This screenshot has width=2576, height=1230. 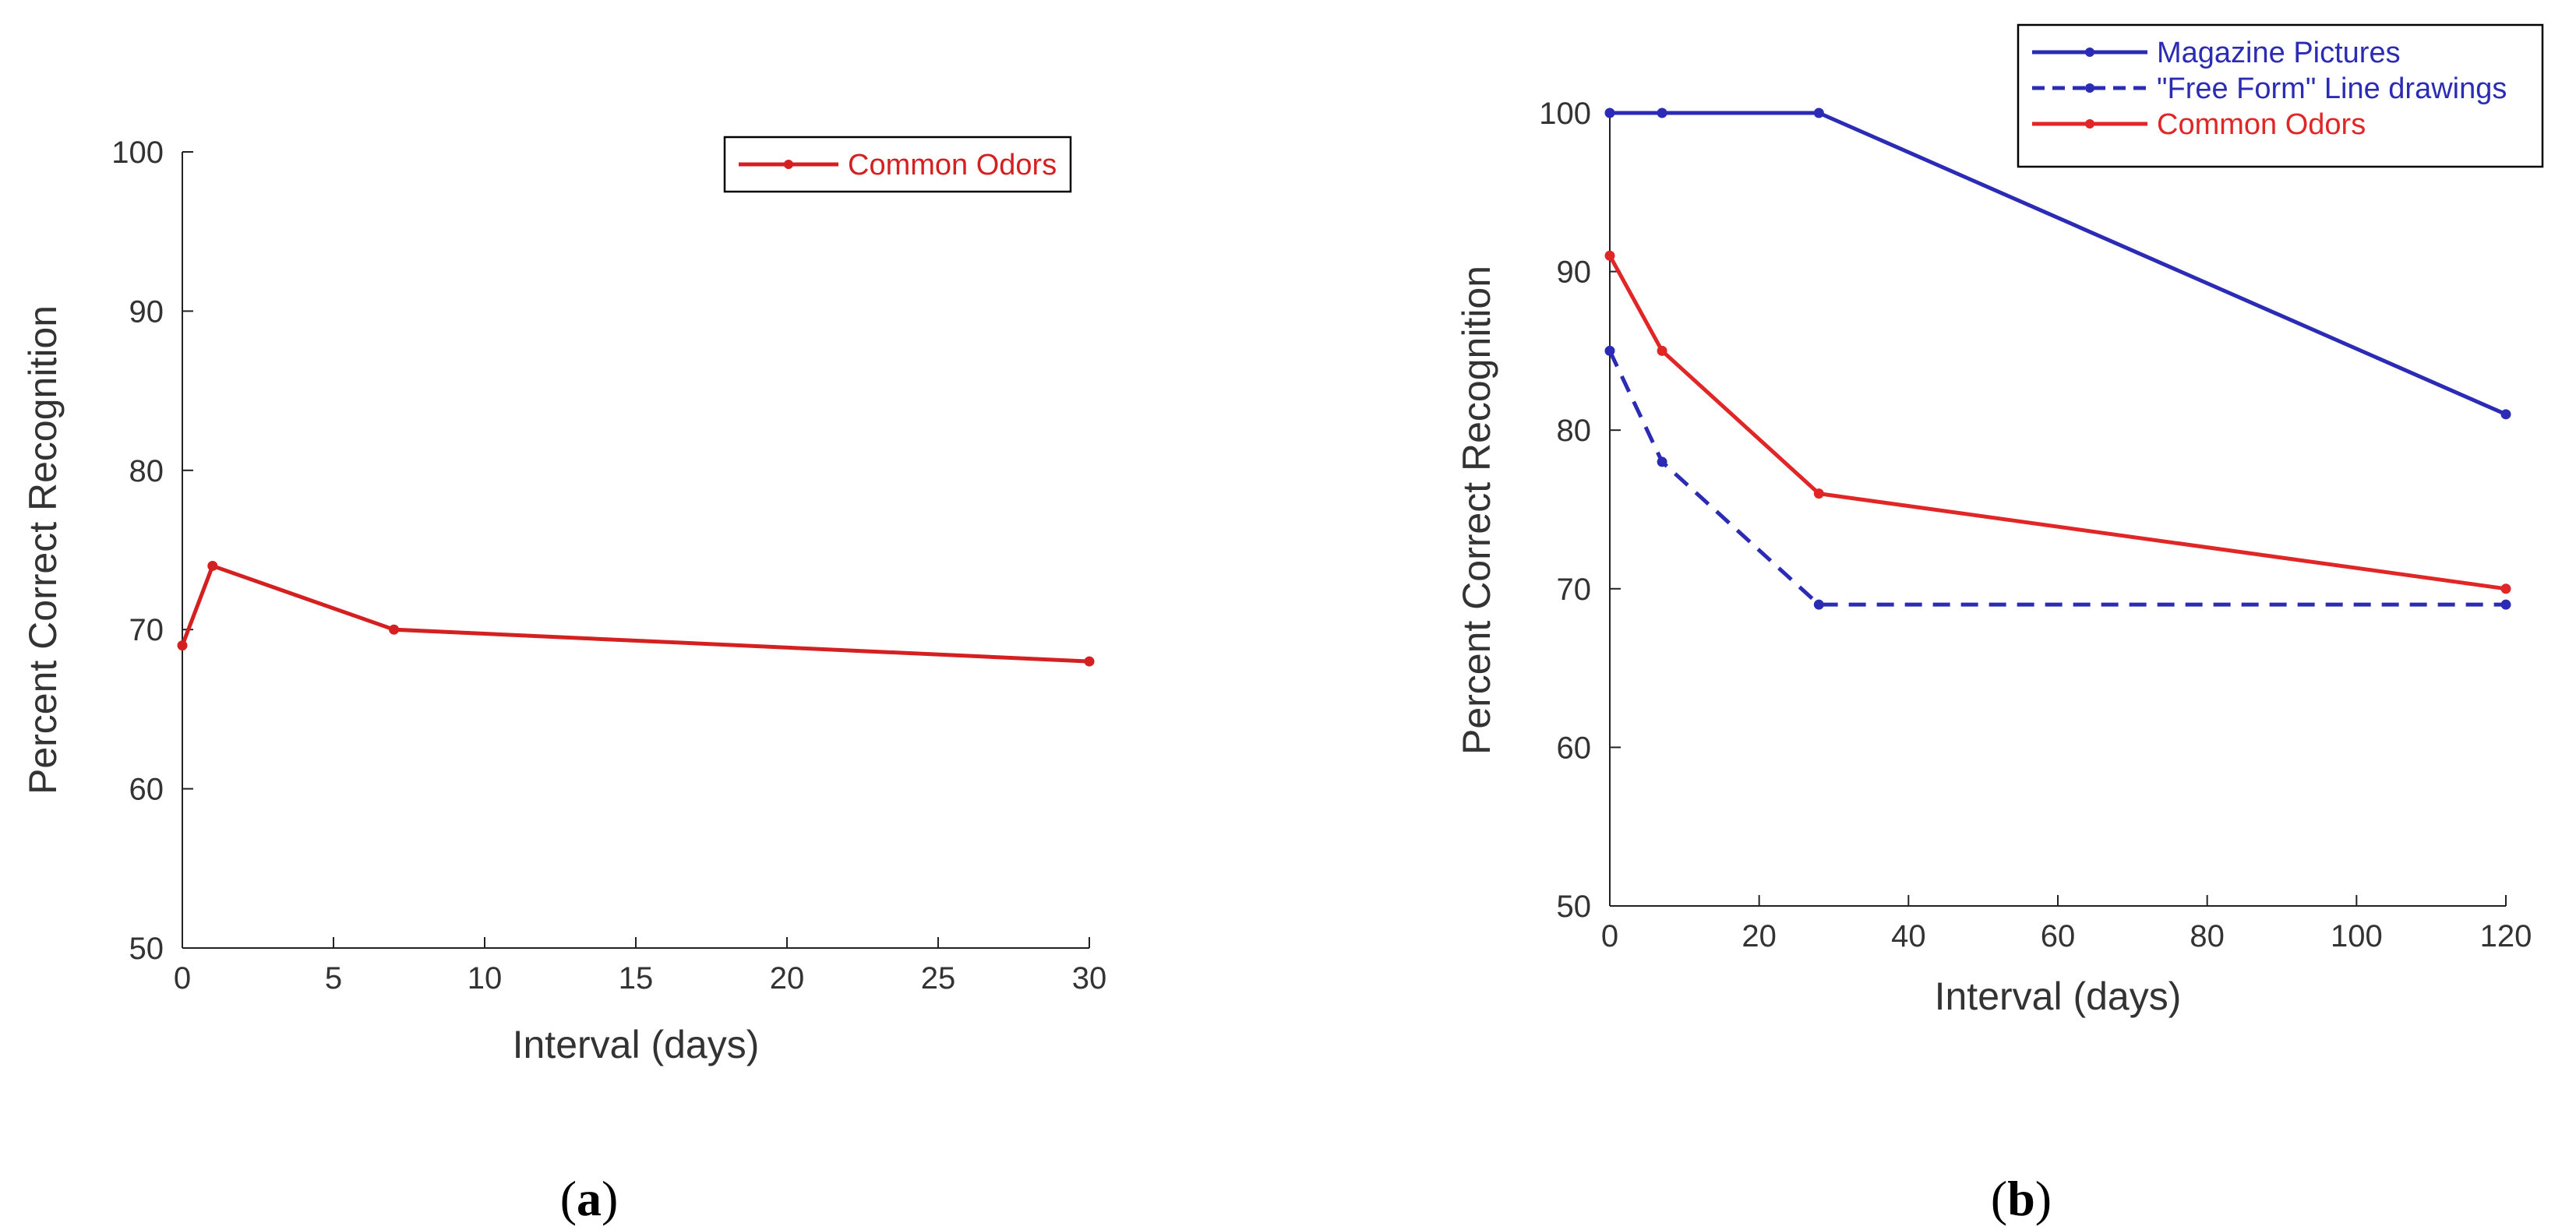 I want to click on x-tick-label: 5, so click(x=333, y=978).